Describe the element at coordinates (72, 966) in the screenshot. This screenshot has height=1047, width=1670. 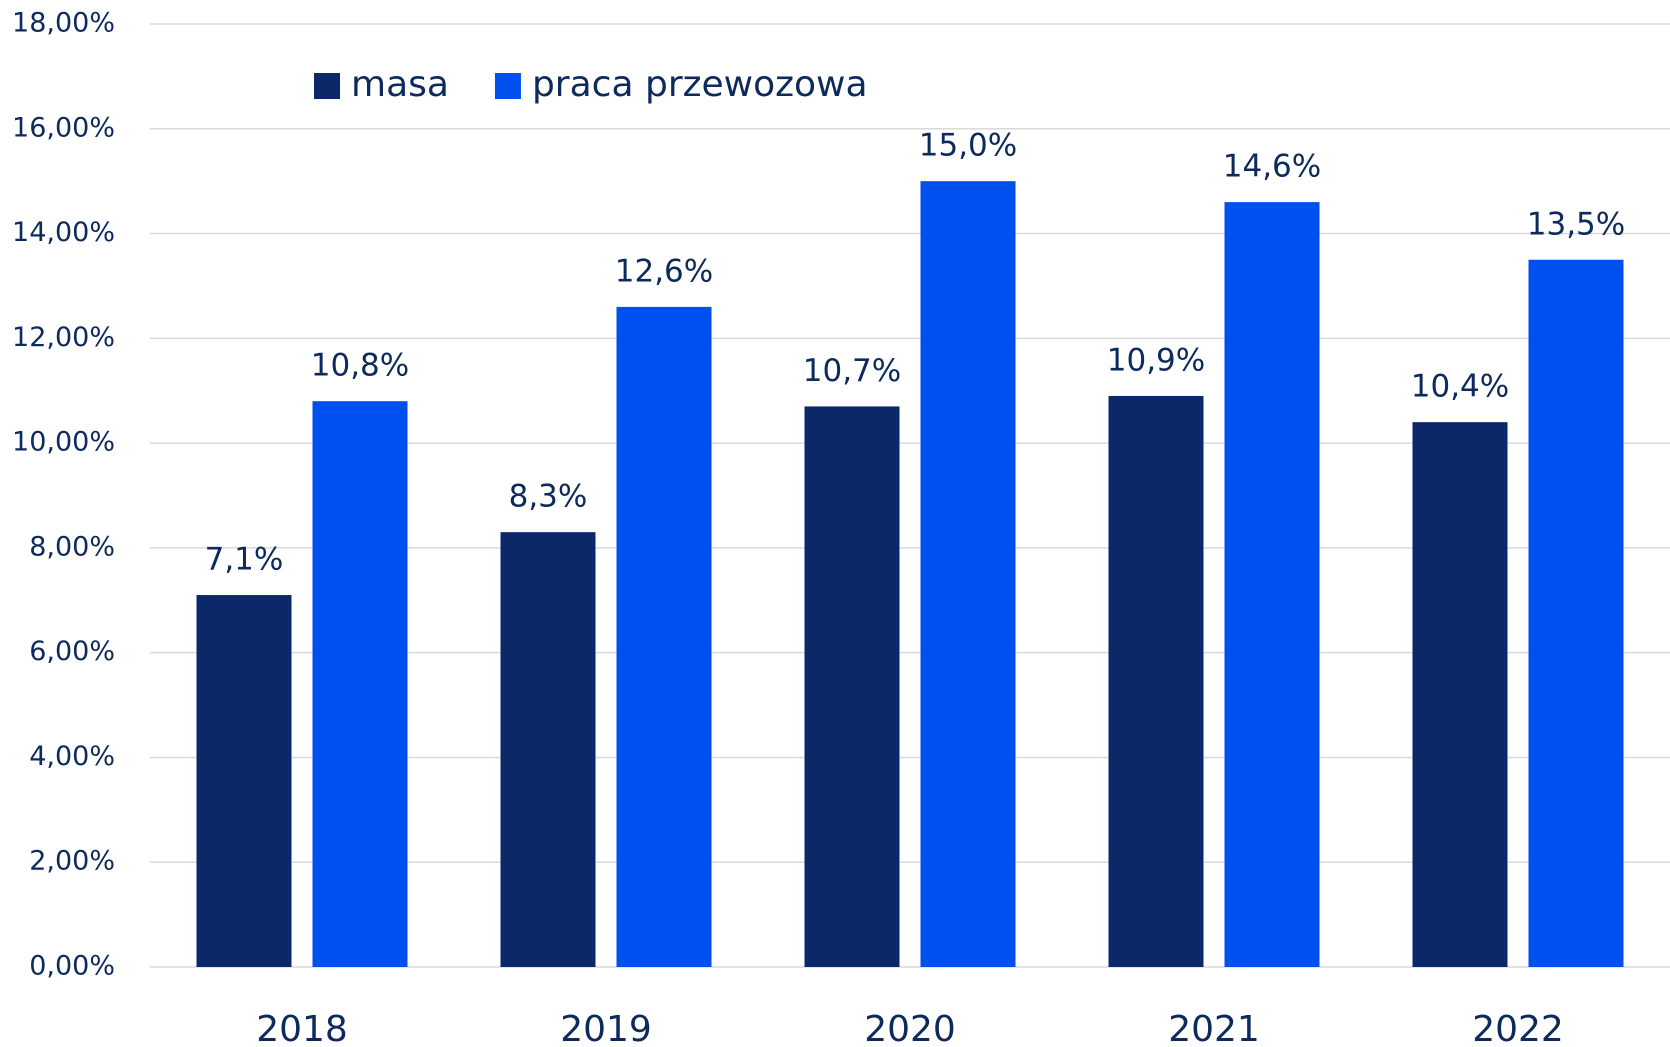
I see `y-tick-label: 0,00%` at that location.